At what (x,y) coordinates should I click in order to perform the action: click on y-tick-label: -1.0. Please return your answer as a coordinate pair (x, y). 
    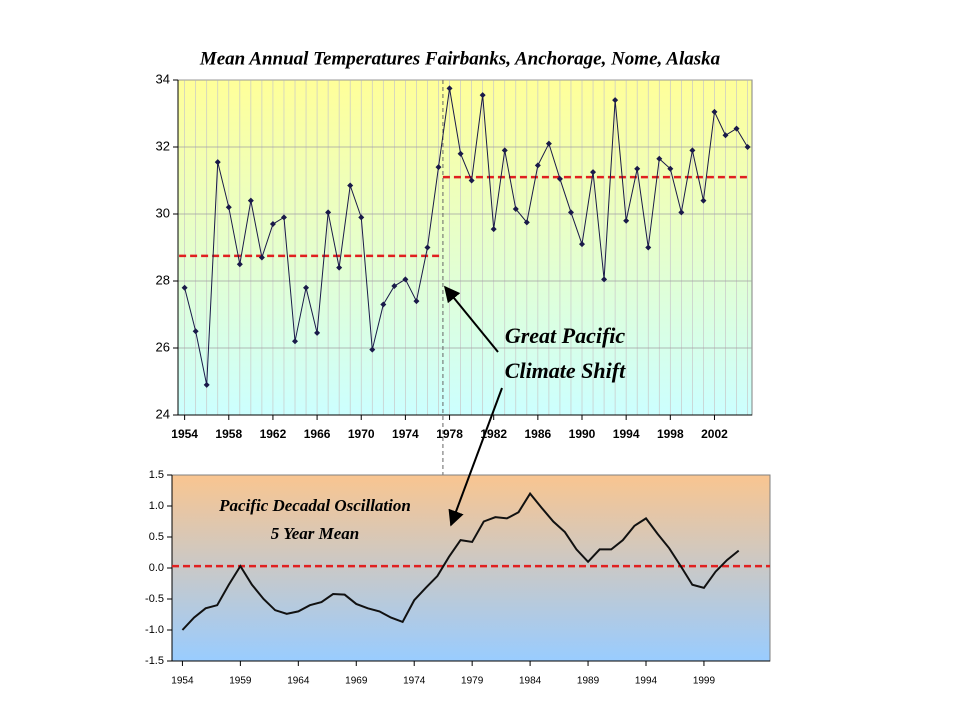
    Looking at the image, I should click on (154, 630).